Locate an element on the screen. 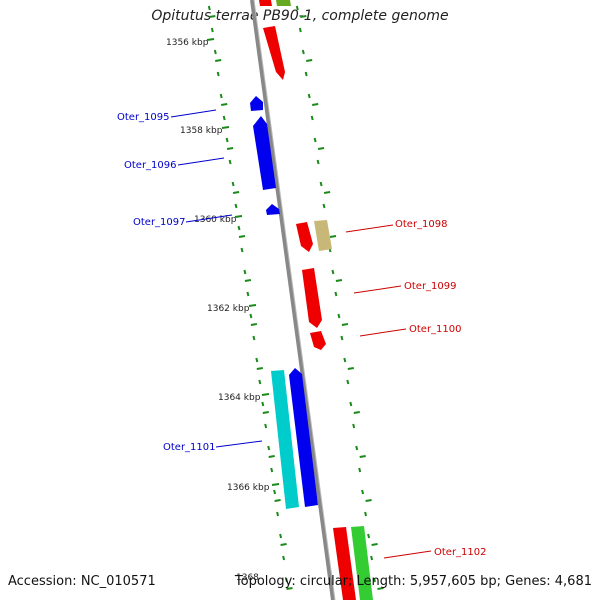  gene-label: Oter_1095 is located at coordinates (143, 117).